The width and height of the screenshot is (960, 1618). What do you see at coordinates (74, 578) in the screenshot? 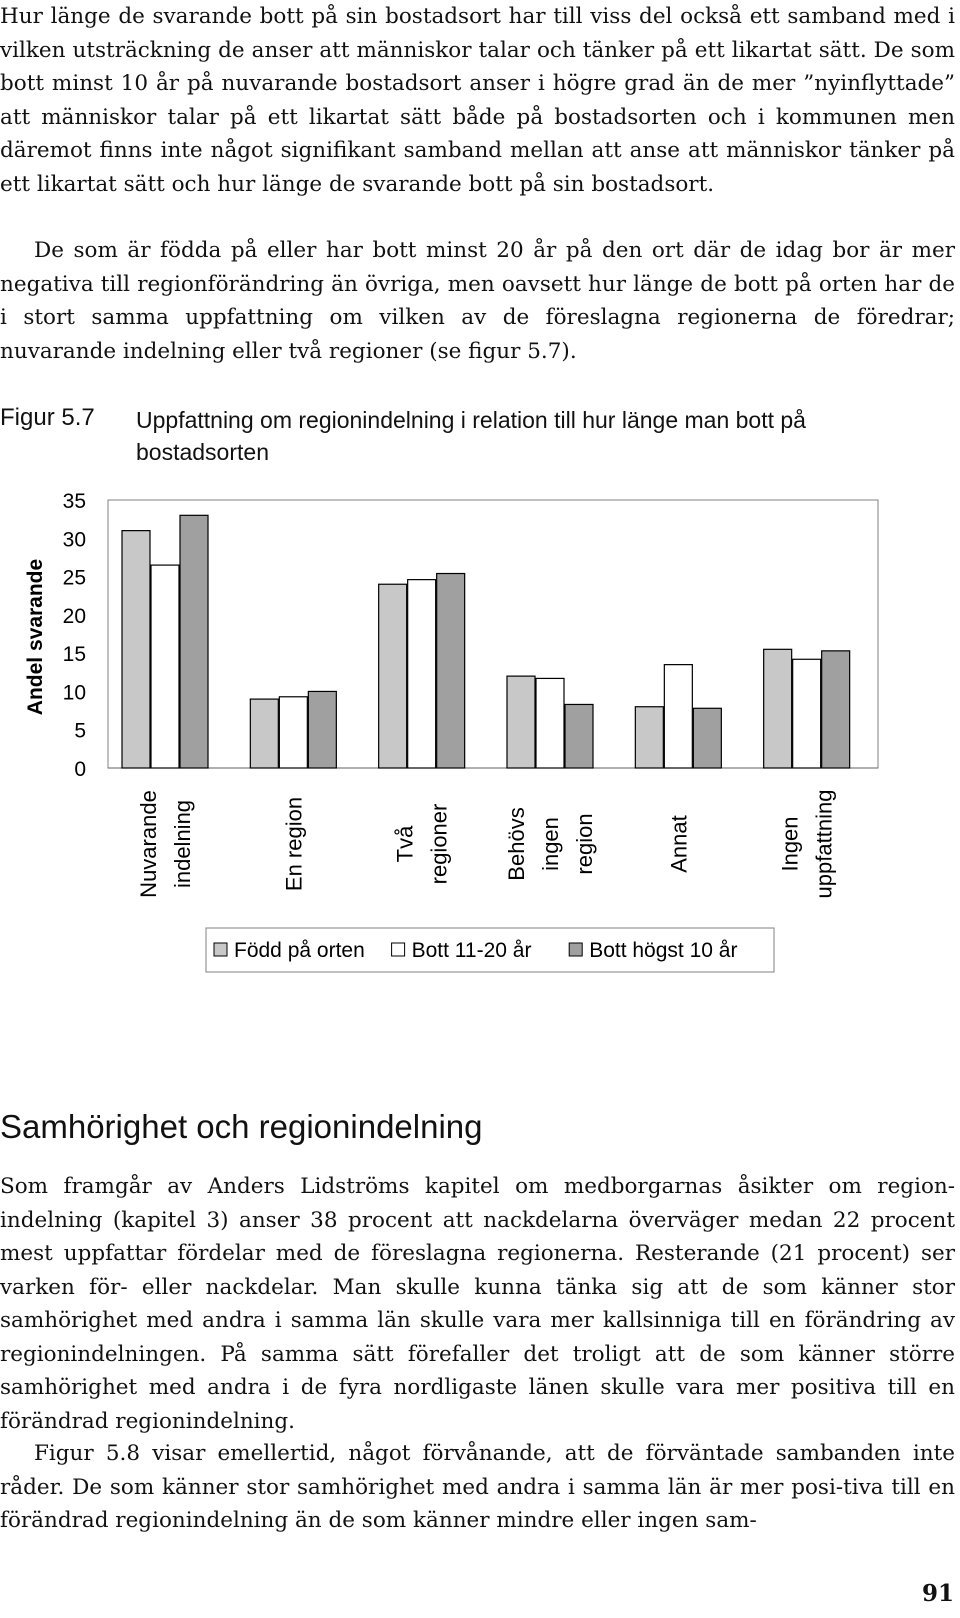
I see `y-tick-label: 25` at bounding box center [74, 578].